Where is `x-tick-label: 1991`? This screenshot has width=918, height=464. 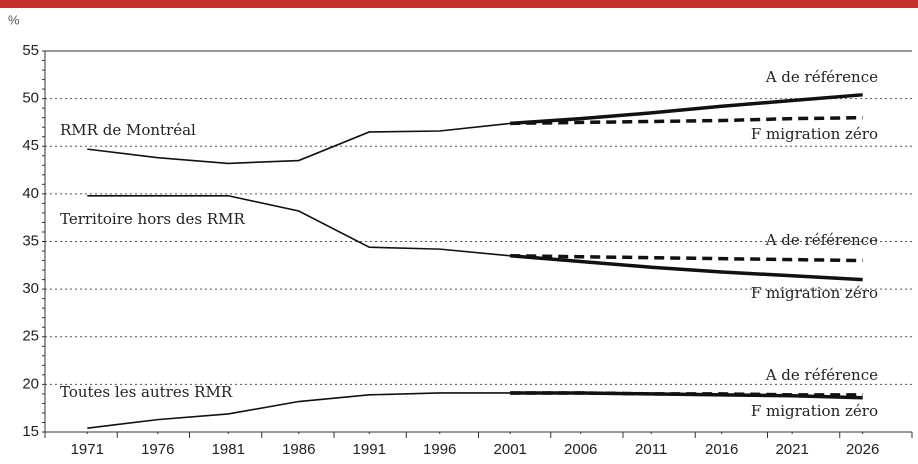 x-tick-label: 1991 is located at coordinates (369, 449).